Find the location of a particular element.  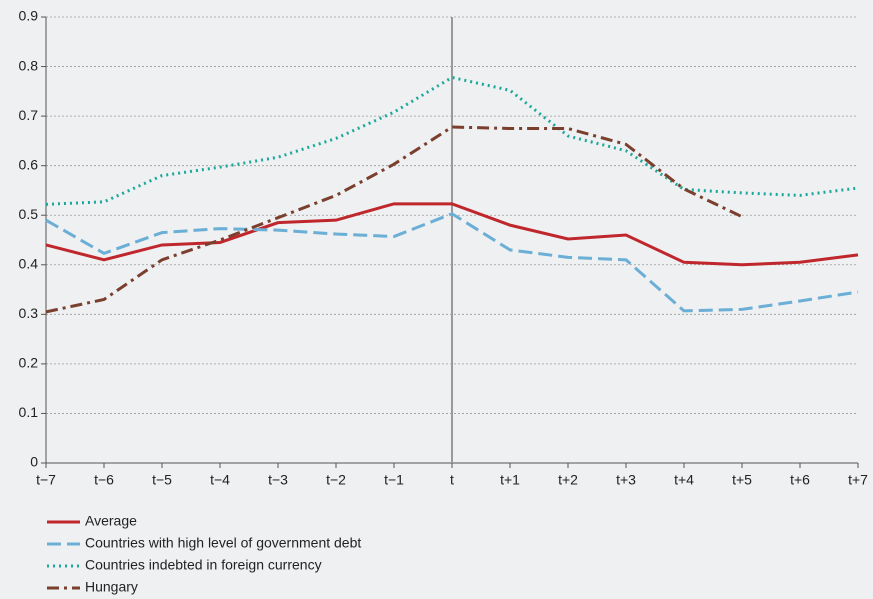

y-tick-label: 0.6 is located at coordinates (29, 164).